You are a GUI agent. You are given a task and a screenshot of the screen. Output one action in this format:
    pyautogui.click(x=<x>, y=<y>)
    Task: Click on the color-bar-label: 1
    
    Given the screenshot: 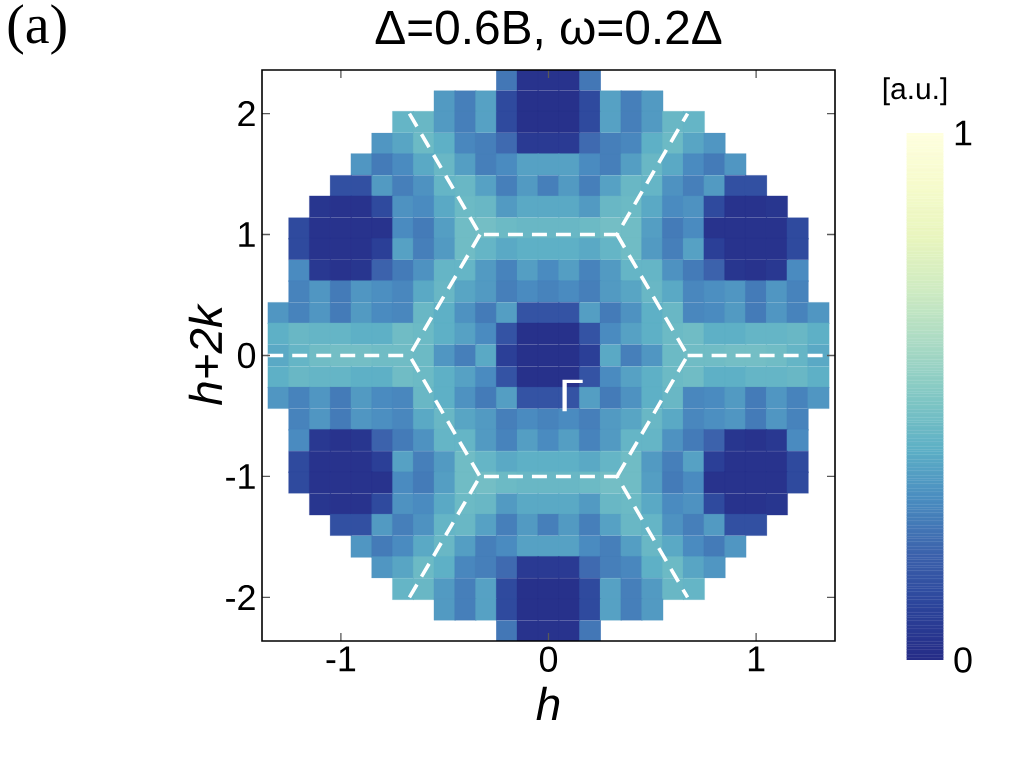 What is the action you would take?
    pyautogui.click(x=963, y=133)
    